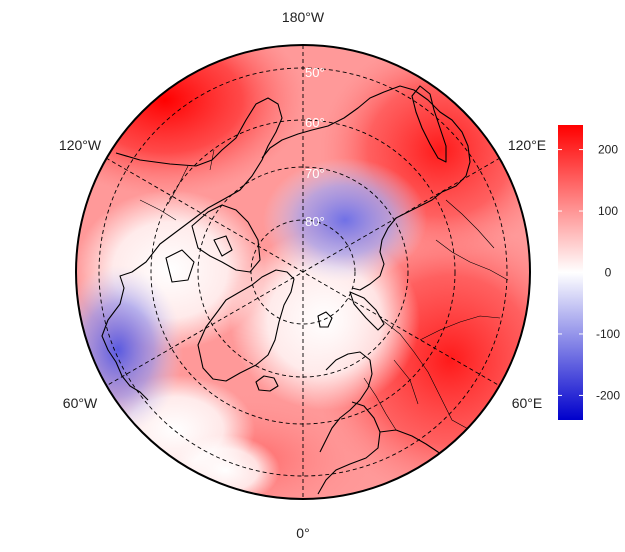 The width and height of the screenshot is (625, 552). What do you see at coordinates (315, 122) in the screenshot?
I see `latitude-label-60: 60°` at bounding box center [315, 122].